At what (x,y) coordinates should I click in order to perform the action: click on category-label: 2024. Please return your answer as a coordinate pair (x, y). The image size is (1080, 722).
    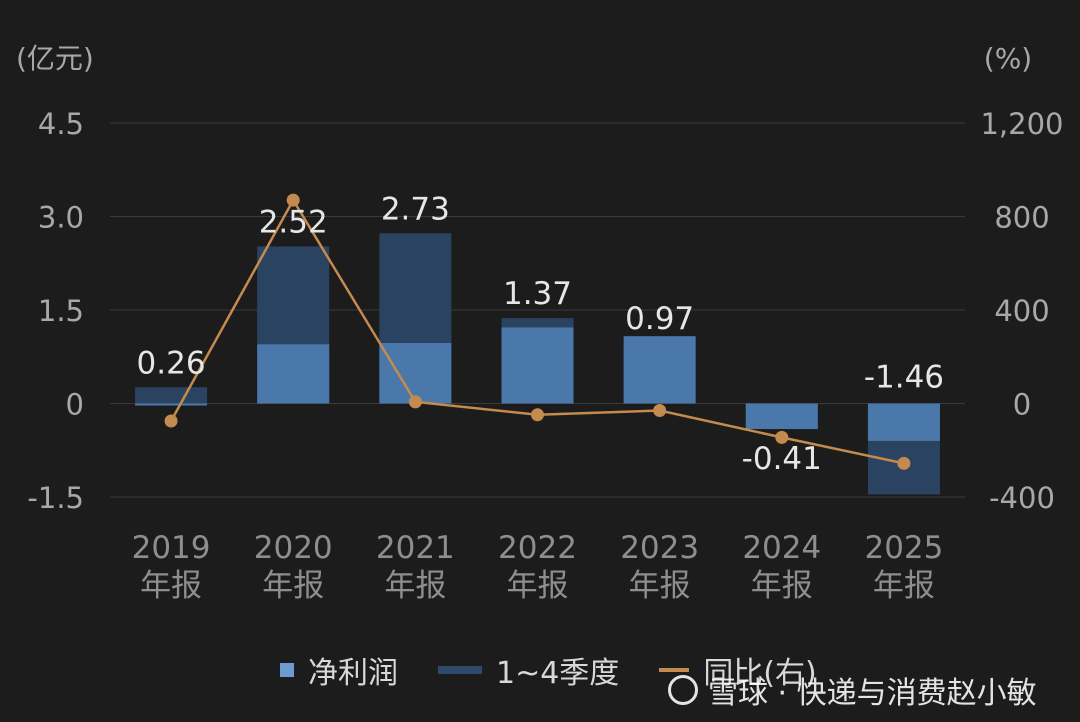
    Looking at the image, I should click on (781, 548).